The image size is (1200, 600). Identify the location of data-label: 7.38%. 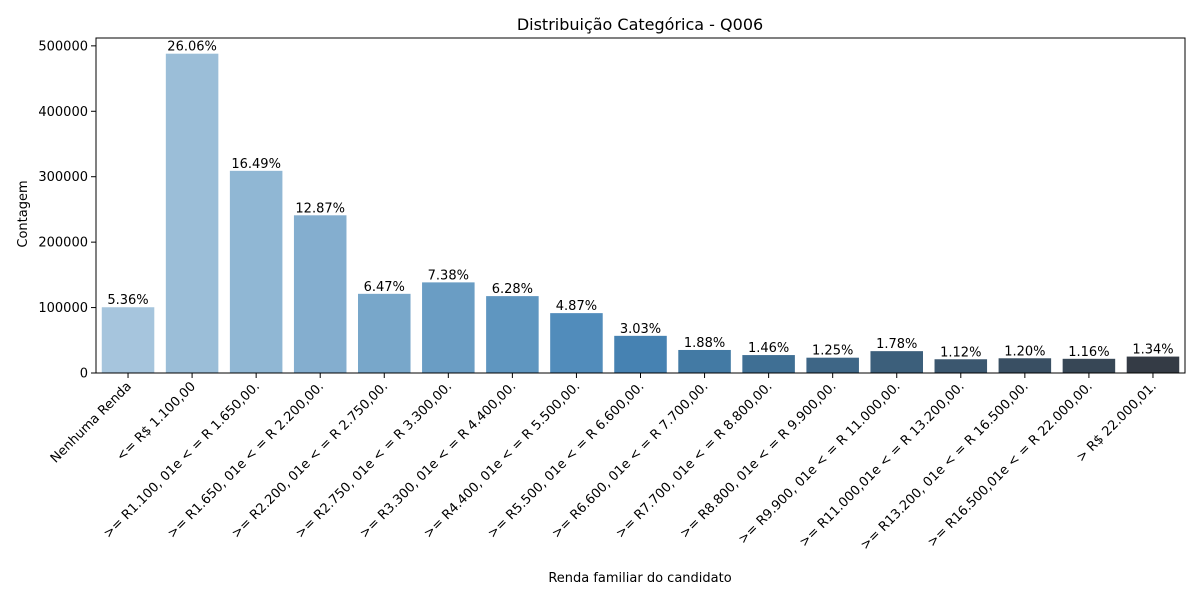
(448, 275).